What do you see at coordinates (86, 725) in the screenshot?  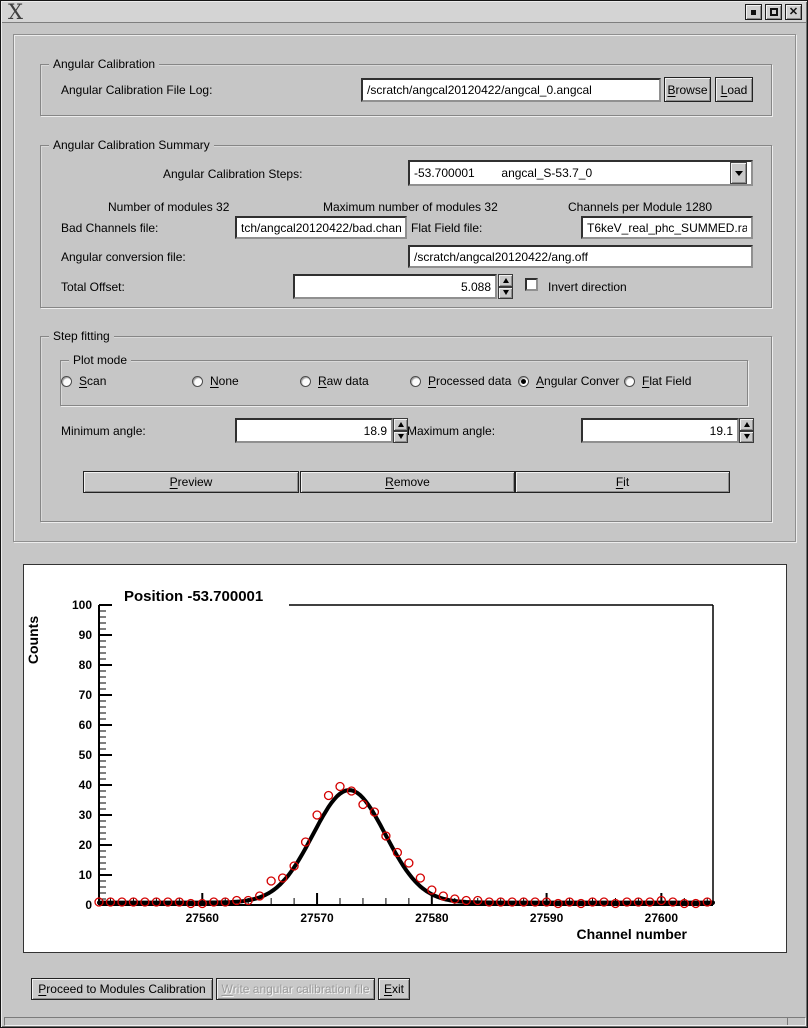 I see `svg-text: 60` at bounding box center [86, 725].